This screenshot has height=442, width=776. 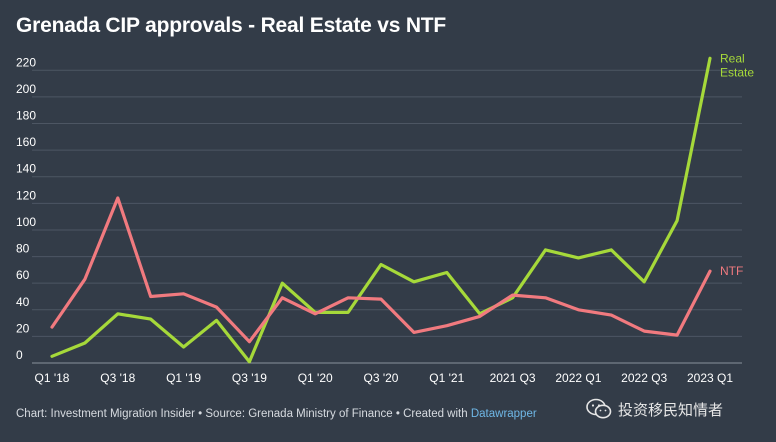 What do you see at coordinates (26, 222) in the screenshot?
I see `y-tick-label: 100` at bounding box center [26, 222].